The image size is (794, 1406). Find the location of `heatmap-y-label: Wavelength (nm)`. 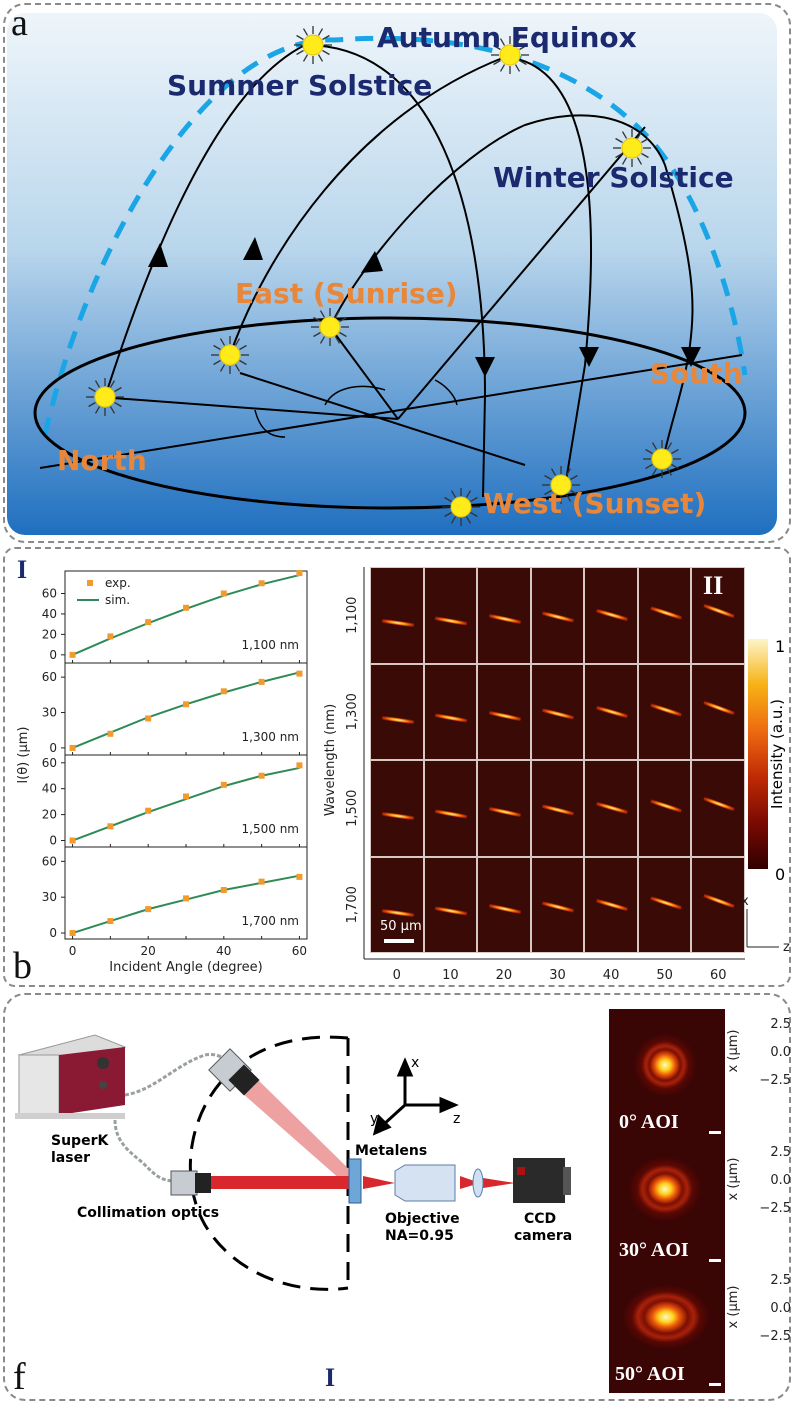

heatmap-y-label: Wavelength (nm) is located at coordinates (330, 760).